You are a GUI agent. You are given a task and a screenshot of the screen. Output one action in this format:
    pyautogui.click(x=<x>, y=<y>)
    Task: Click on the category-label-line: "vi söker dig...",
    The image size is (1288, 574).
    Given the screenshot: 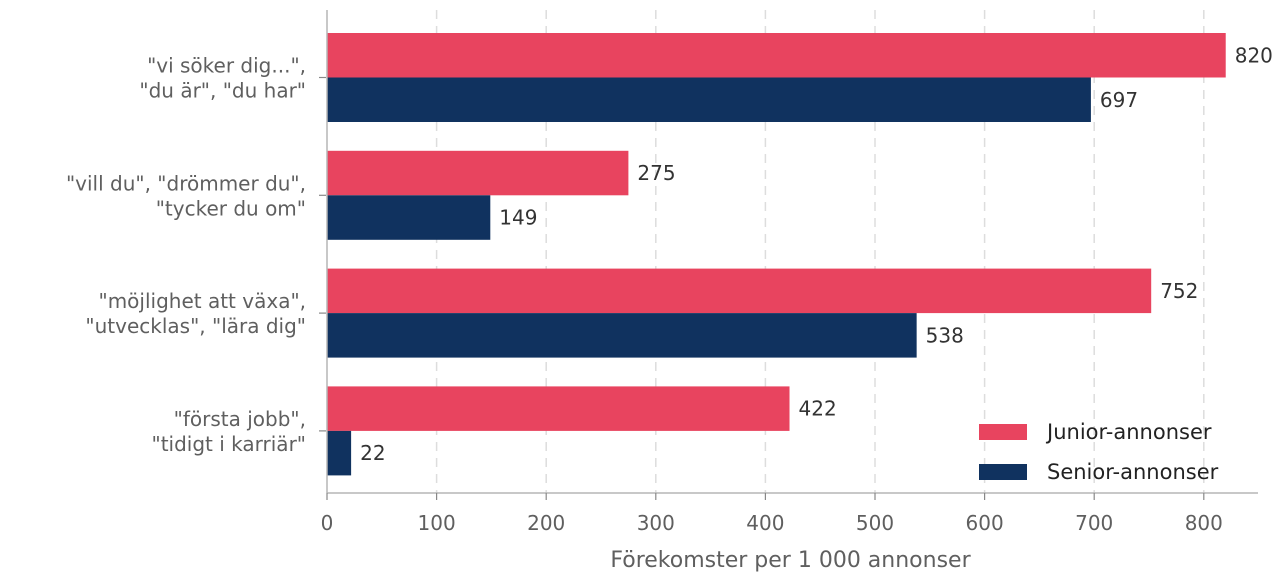 What is the action you would take?
    pyautogui.click(x=226, y=66)
    